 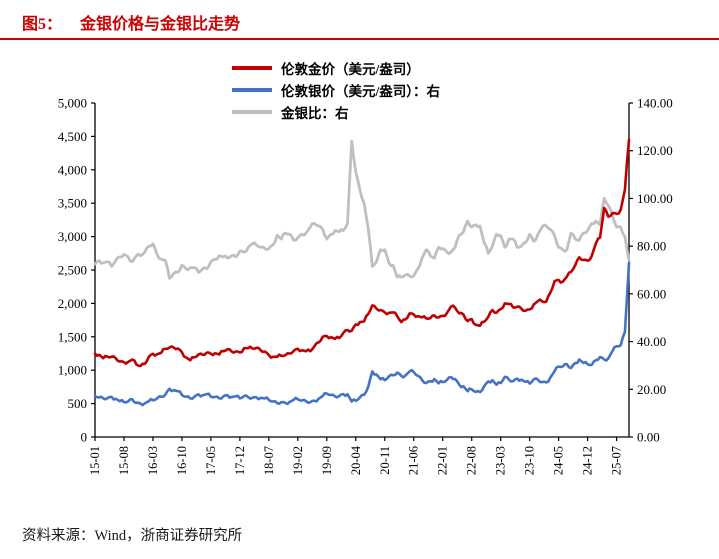 I want to click on left-axis-tick-label: 1,500, so click(x=72, y=336).